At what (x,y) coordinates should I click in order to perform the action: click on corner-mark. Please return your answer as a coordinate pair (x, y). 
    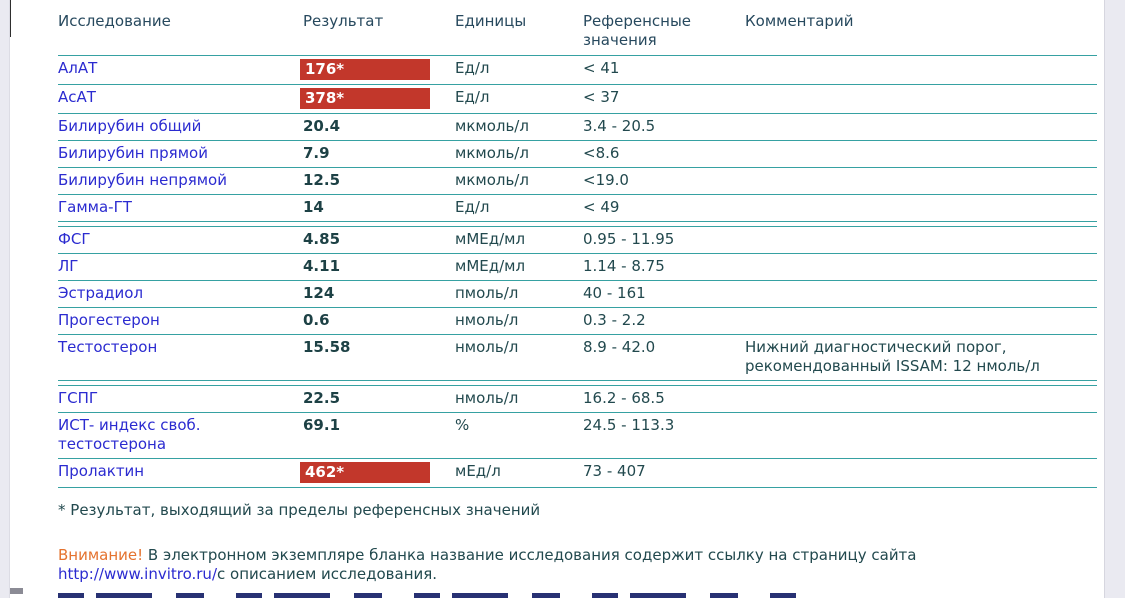
    Looking at the image, I should click on (16, 591).